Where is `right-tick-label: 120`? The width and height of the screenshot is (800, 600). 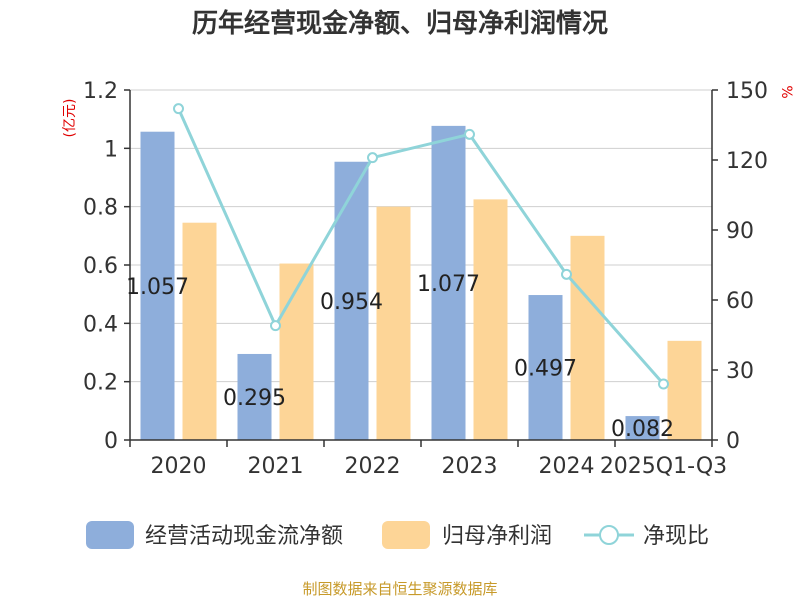
right-tick-label: 120 is located at coordinates (747, 161).